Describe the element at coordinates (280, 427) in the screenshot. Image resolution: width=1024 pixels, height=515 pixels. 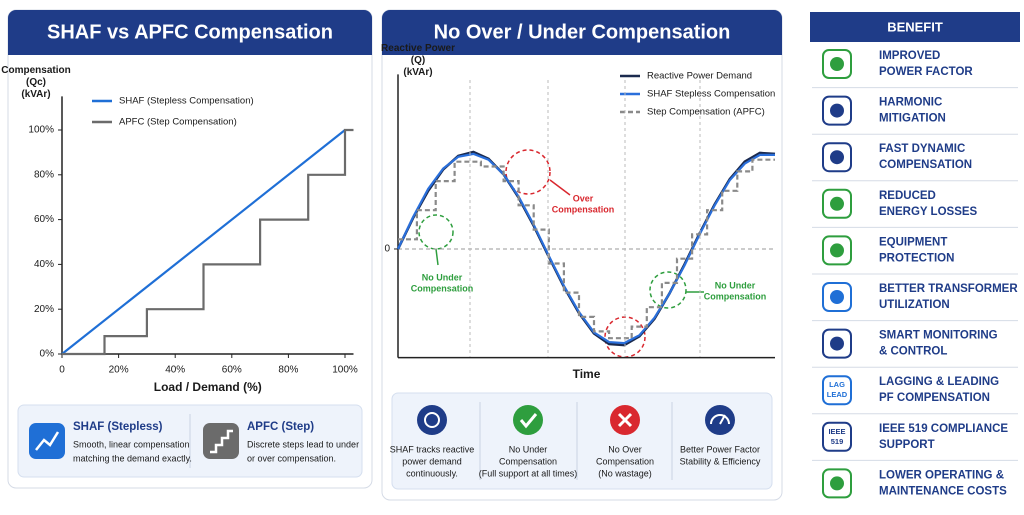
I see `card-title: APFC (Step)` at that location.